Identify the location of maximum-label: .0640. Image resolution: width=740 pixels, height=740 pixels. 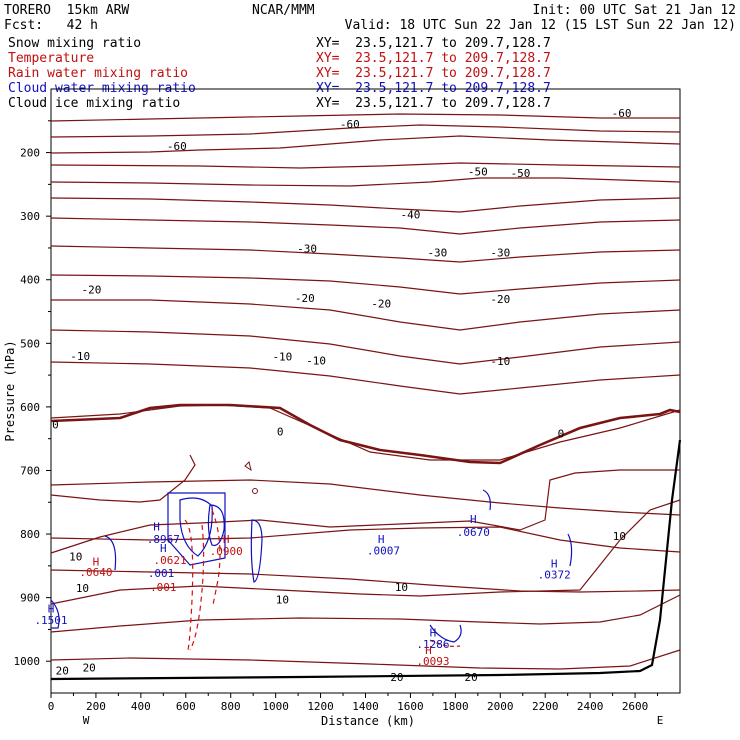
(95, 572).